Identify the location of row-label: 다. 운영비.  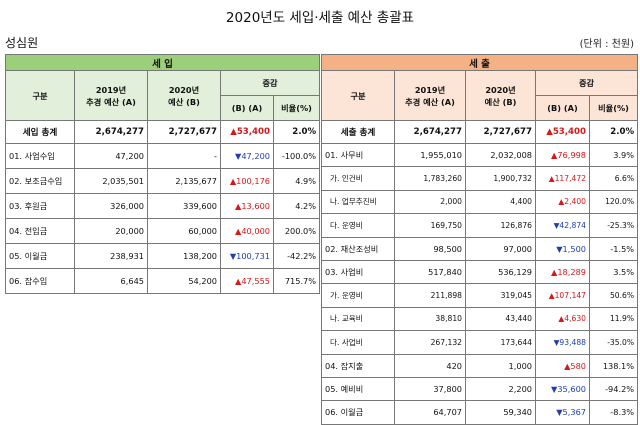
(358, 225).